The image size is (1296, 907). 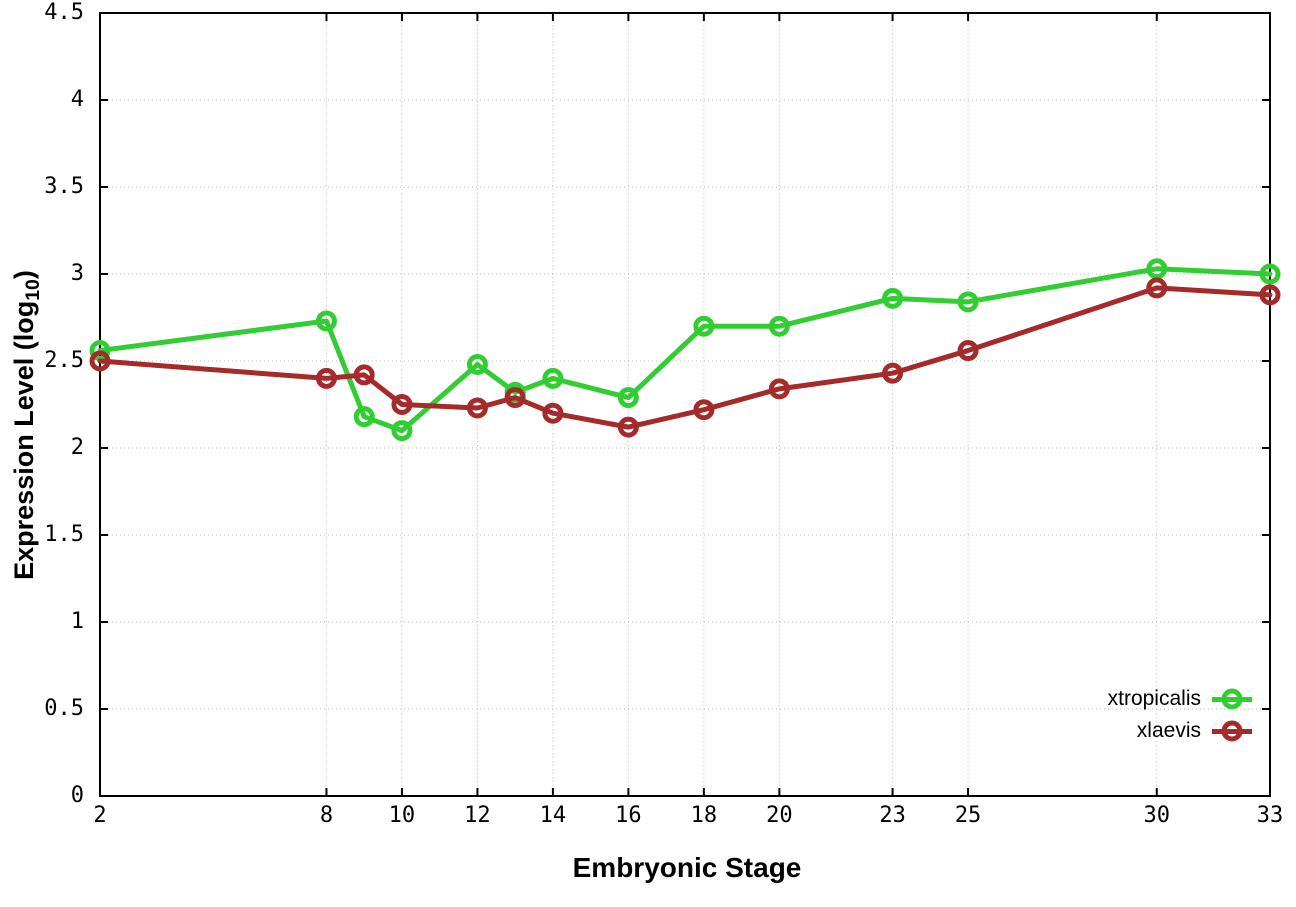 I want to click on legend-sample-xlaevis, so click(x=1232, y=731).